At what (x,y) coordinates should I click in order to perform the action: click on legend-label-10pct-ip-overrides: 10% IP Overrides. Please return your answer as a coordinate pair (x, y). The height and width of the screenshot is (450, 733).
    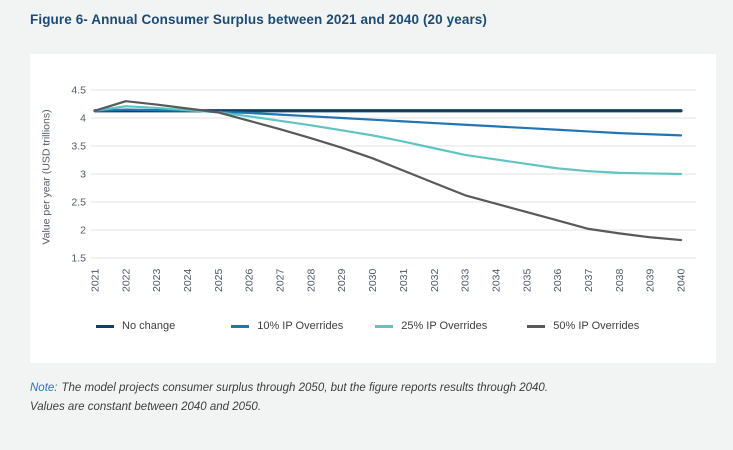
    Looking at the image, I should click on (300, 326).